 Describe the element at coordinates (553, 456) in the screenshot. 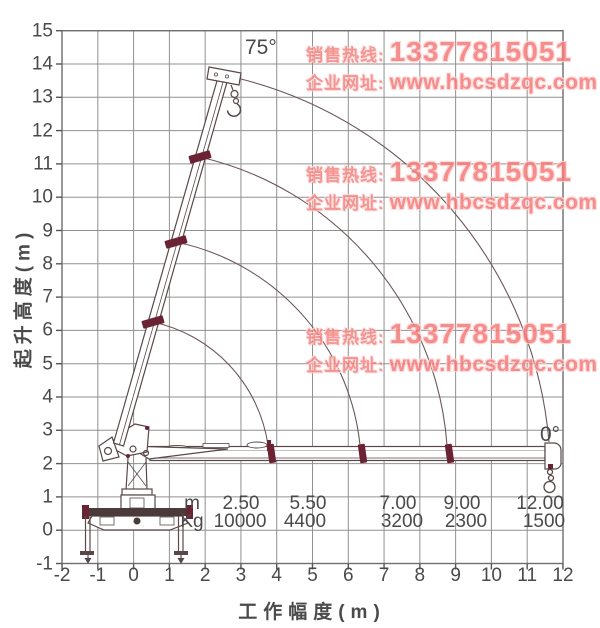

I see `boom-head-right` at that location.